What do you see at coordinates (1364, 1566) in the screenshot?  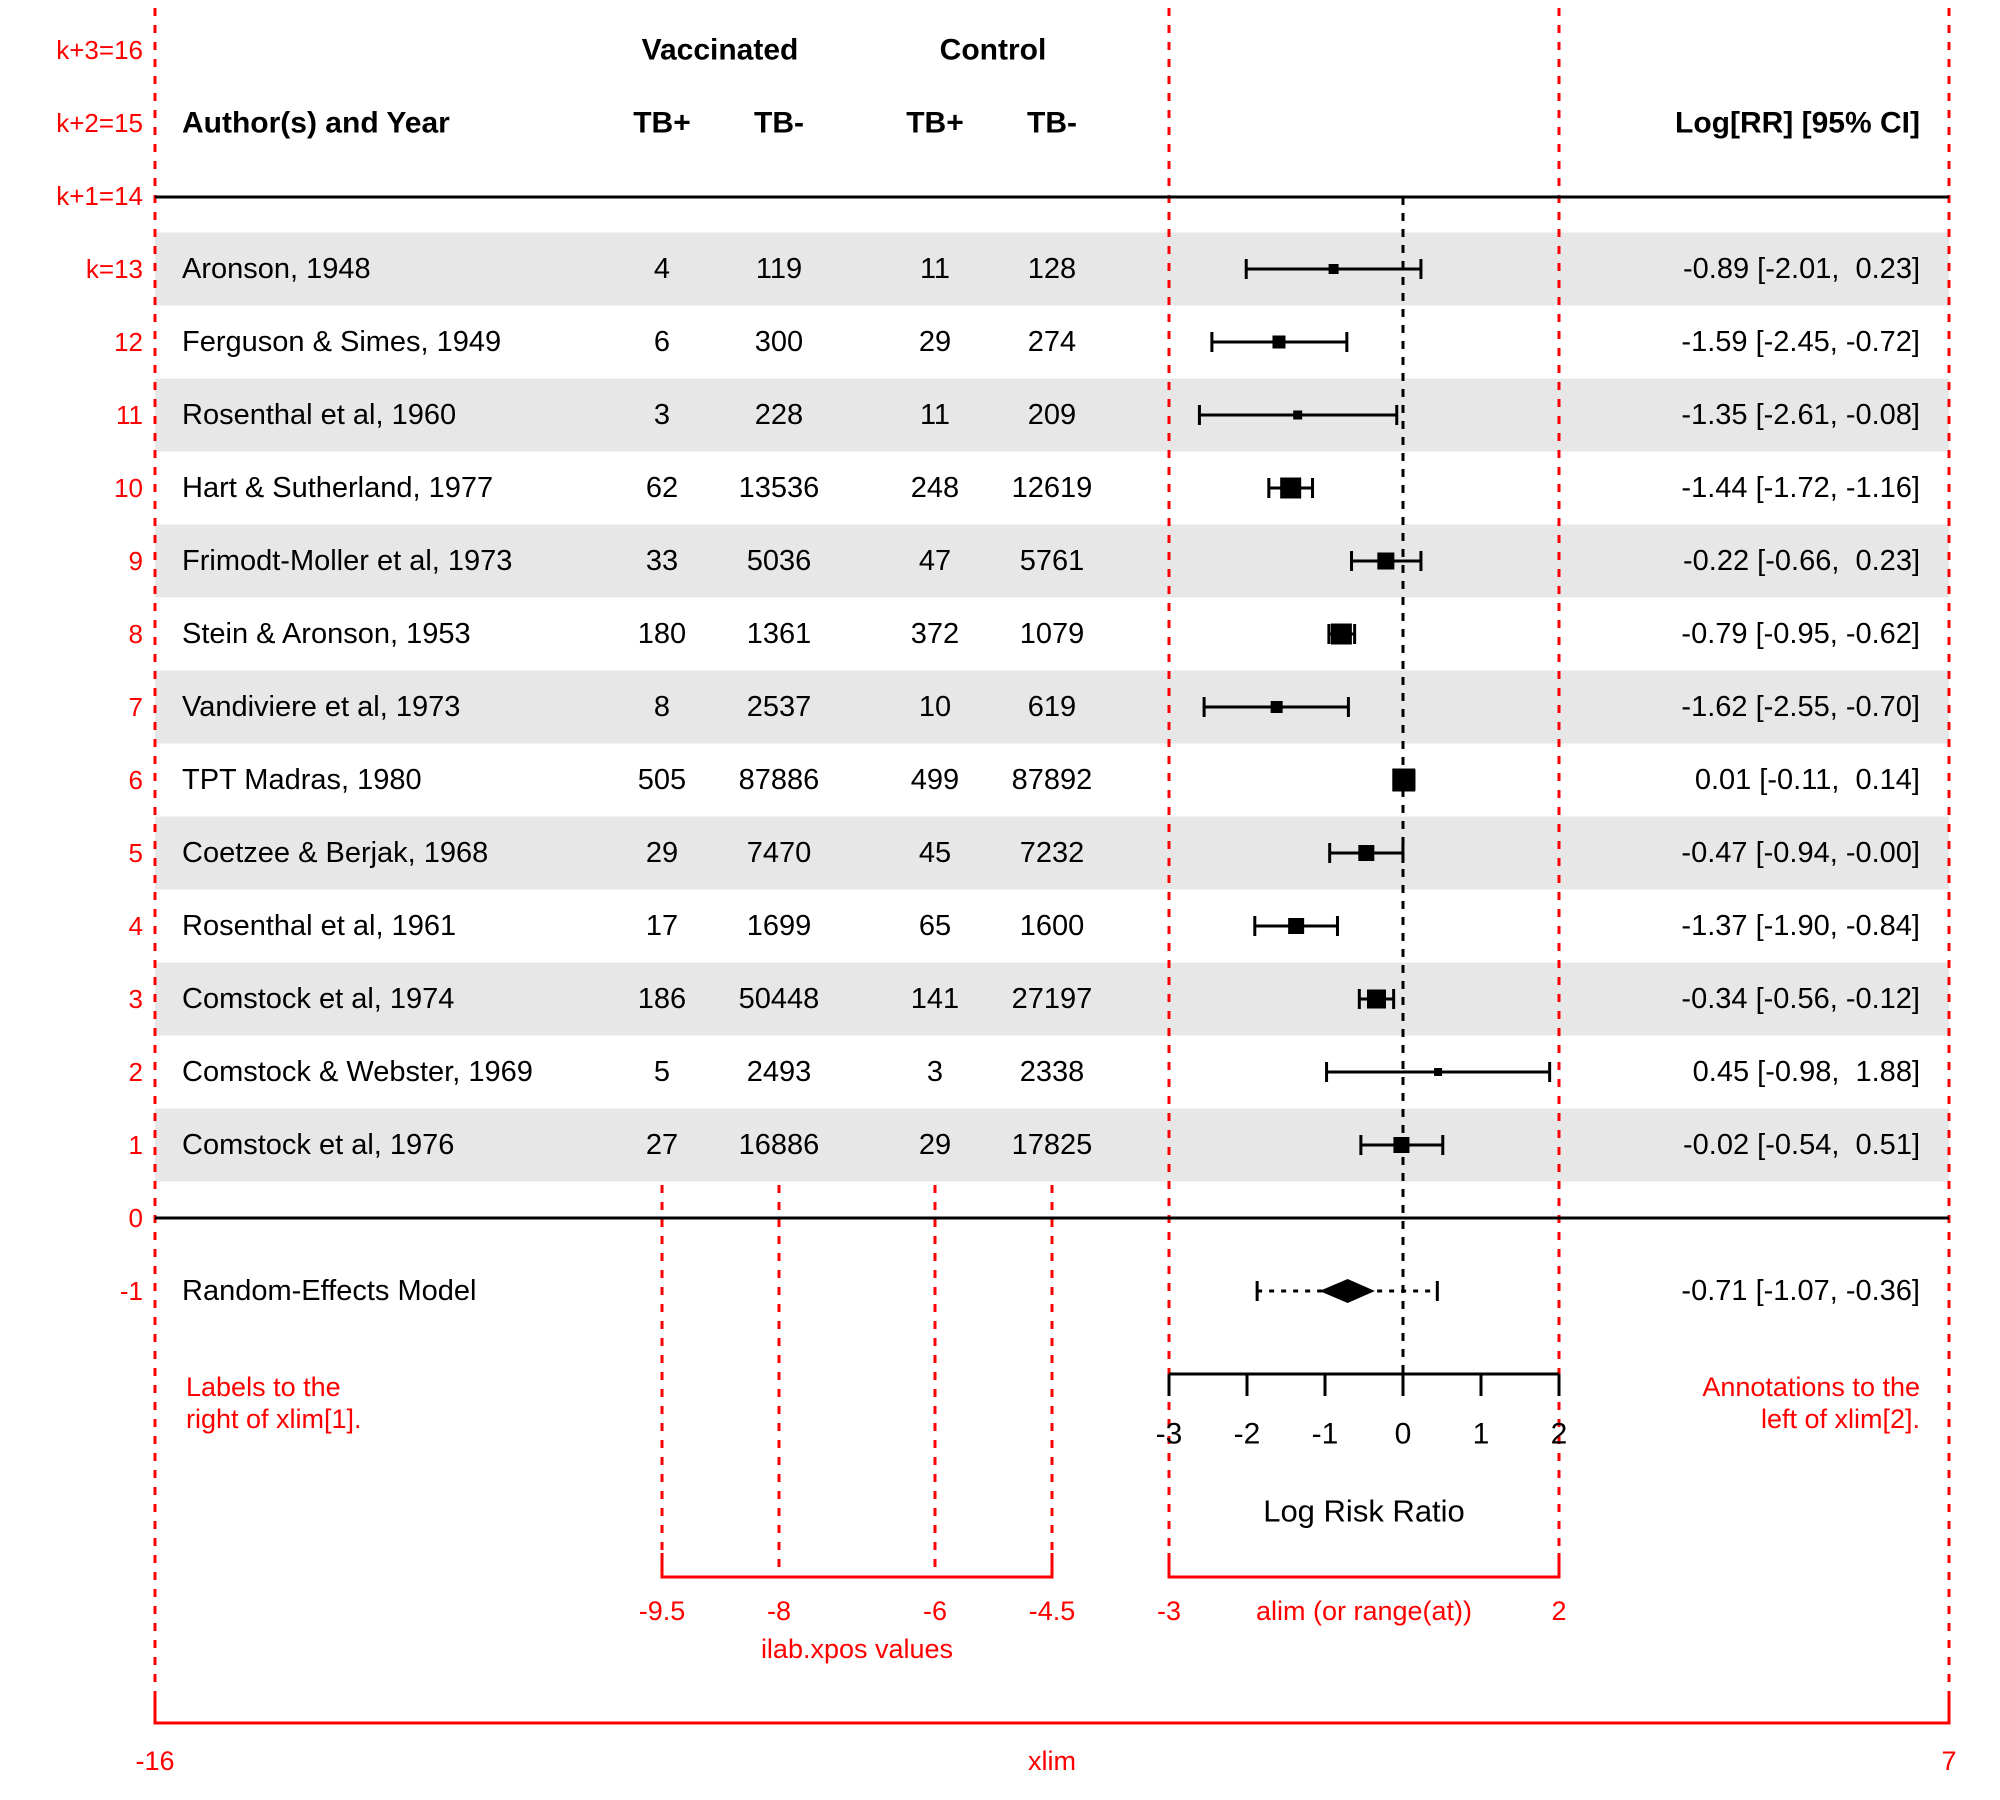 I see `alim-bracket-line` at bounding box center [1364, 1566].